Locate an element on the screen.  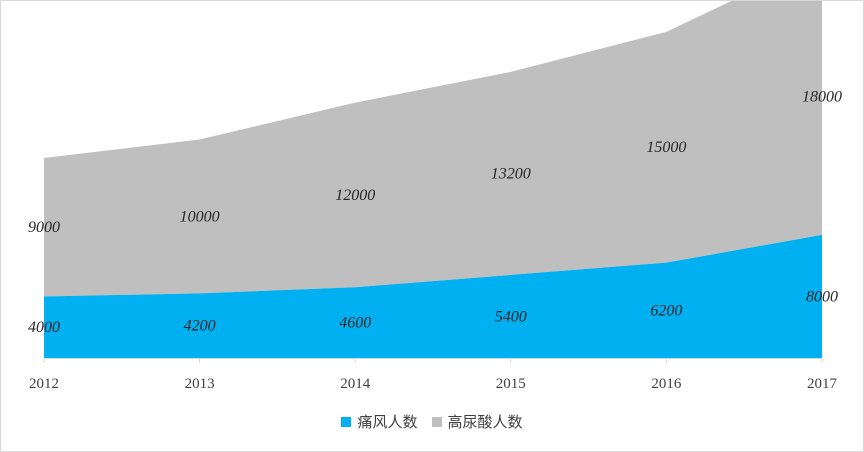
data-label-hyperuricemia-2012: 9000 is located at coordinates (44, 227).